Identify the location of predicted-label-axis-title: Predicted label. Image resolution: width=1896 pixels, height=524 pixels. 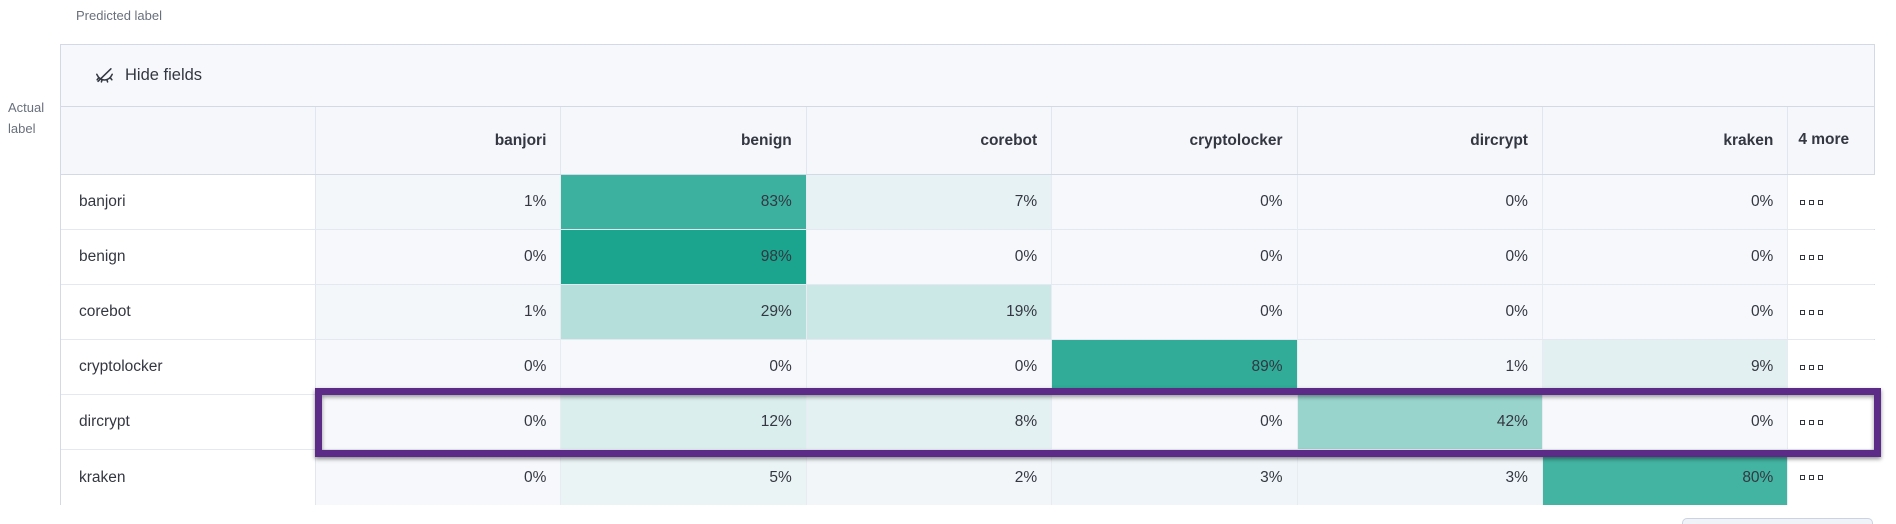
(119, 15).